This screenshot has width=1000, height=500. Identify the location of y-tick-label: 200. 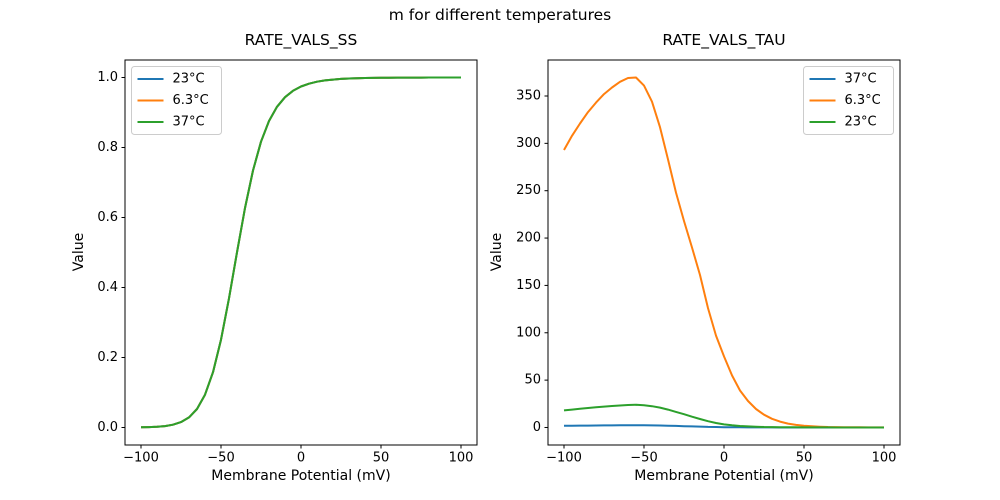
(528, 238).